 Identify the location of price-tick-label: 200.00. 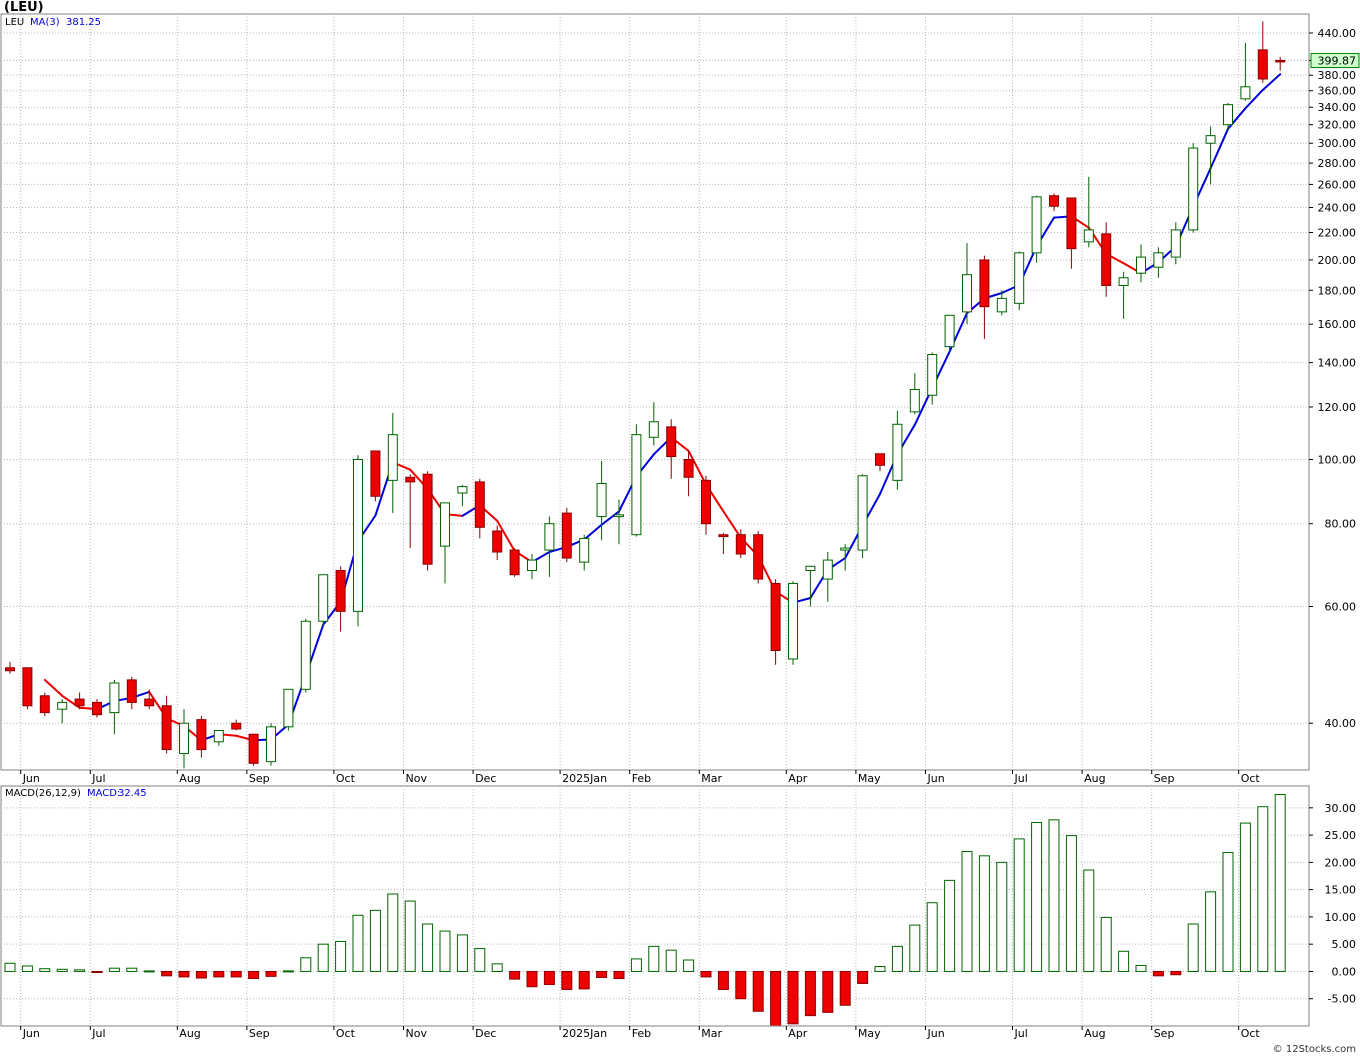
(1337, 260).